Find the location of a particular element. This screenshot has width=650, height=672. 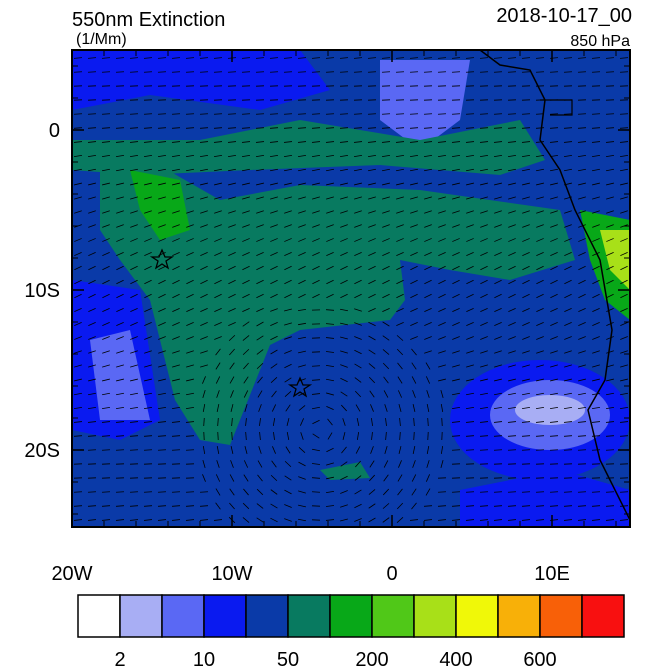

colorbar-label: 400 is located at coordinates (455, 658).